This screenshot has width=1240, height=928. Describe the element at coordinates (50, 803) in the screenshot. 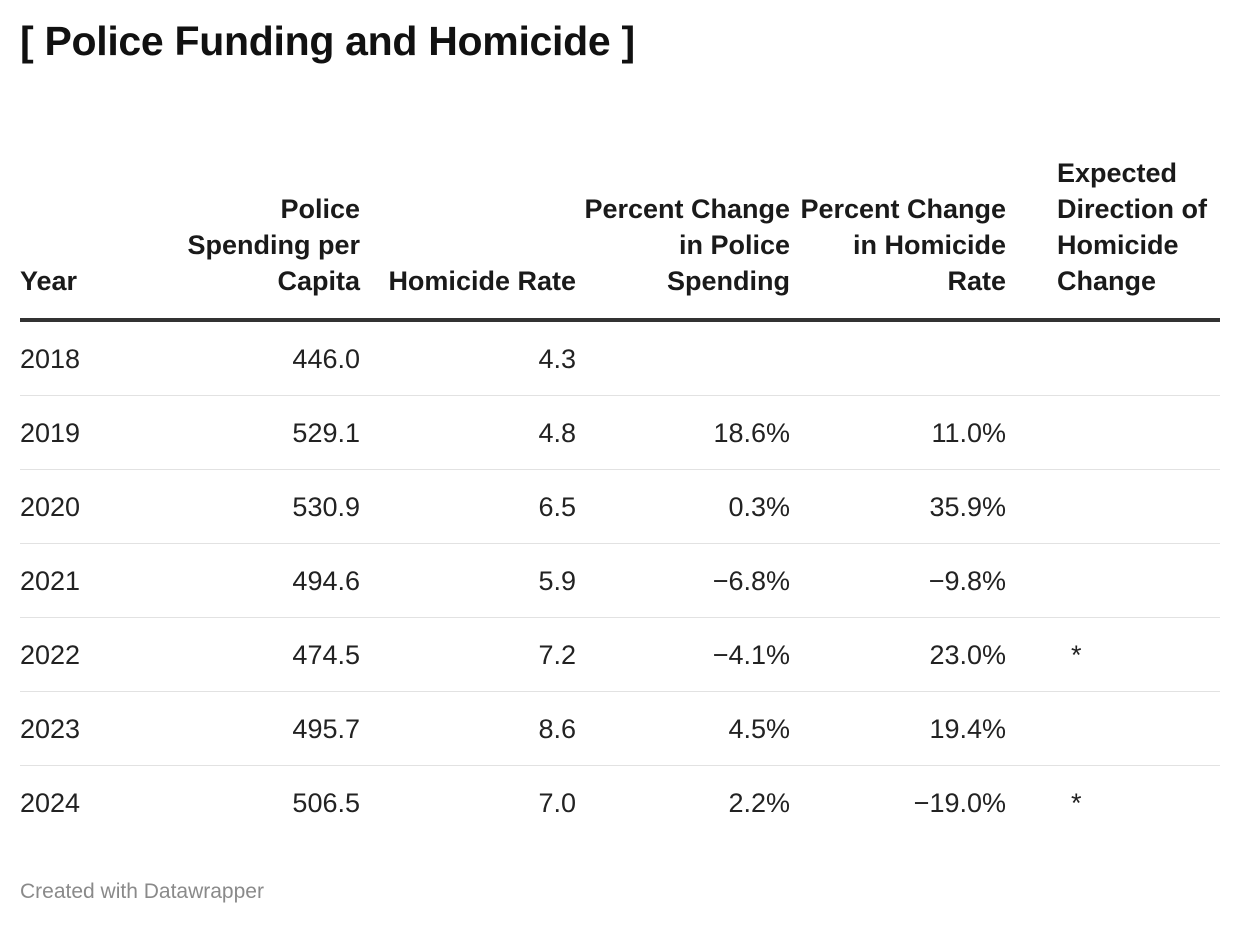

I see `year-cell: 2024` at that location.